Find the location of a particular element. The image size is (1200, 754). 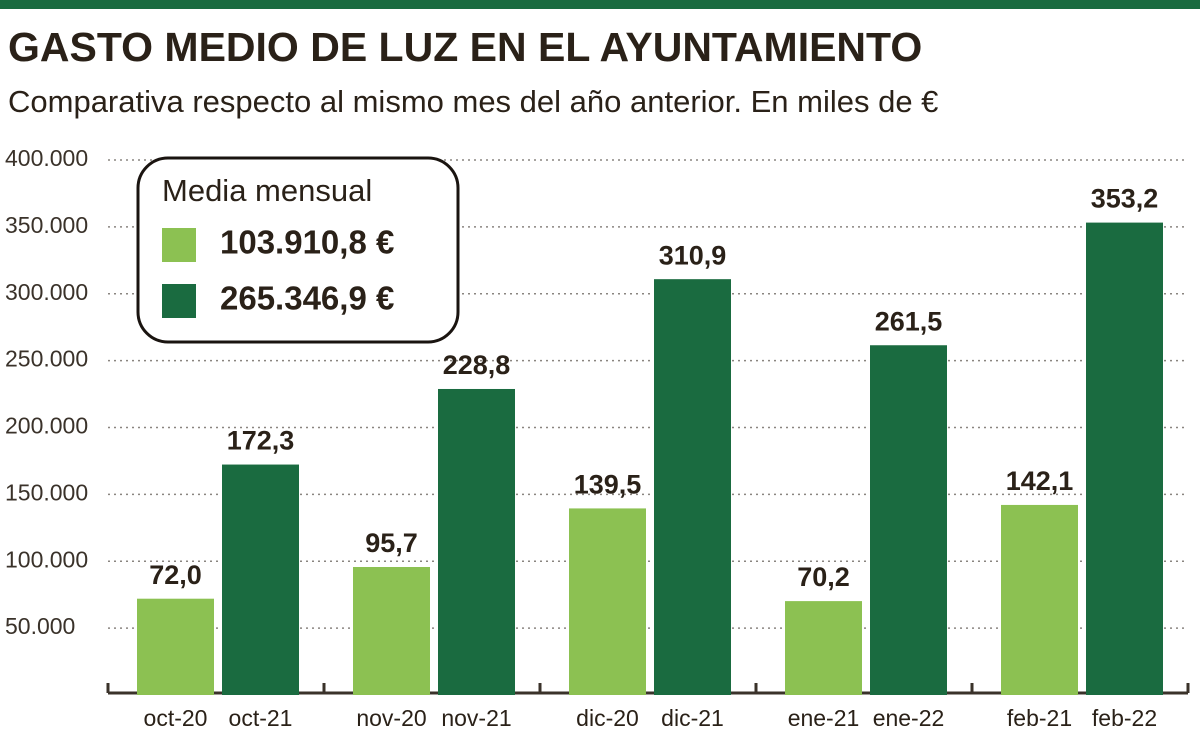

y-tick-label: 400.000 is located at coordinates (46, 158).